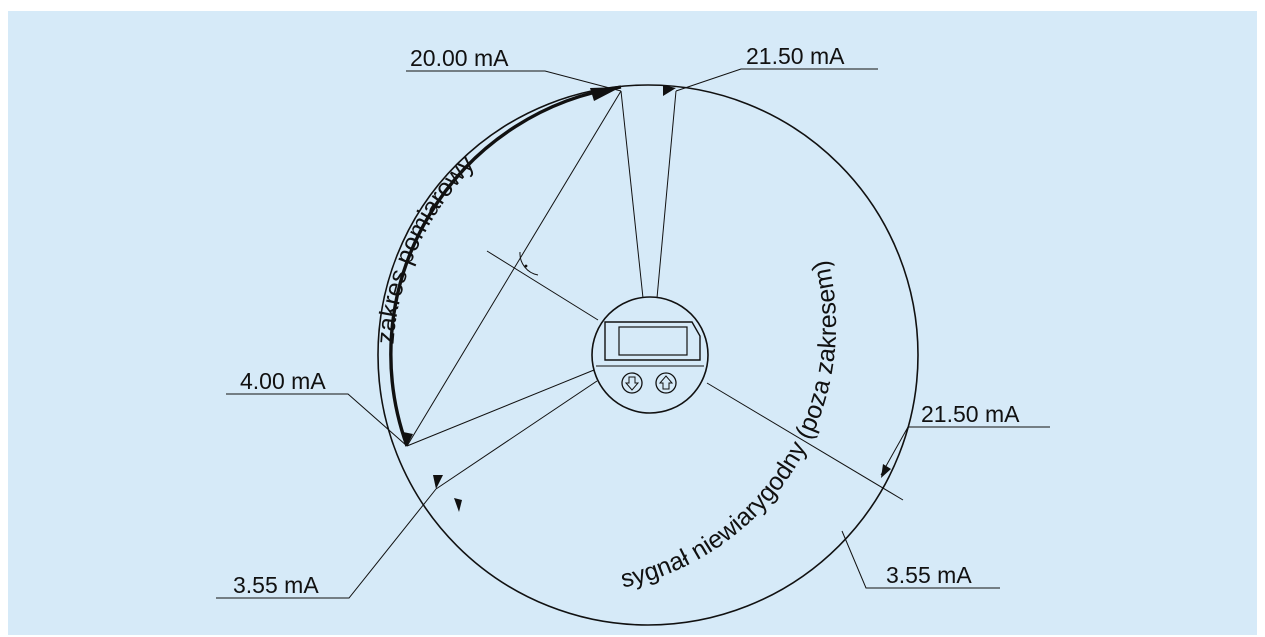 The width and height of the screenshot is (1265, 637). What do you see at coordinates (438, 482) in the screenshot?
I see `arrow-head-3-55-left` at bounding box center [438, 482].